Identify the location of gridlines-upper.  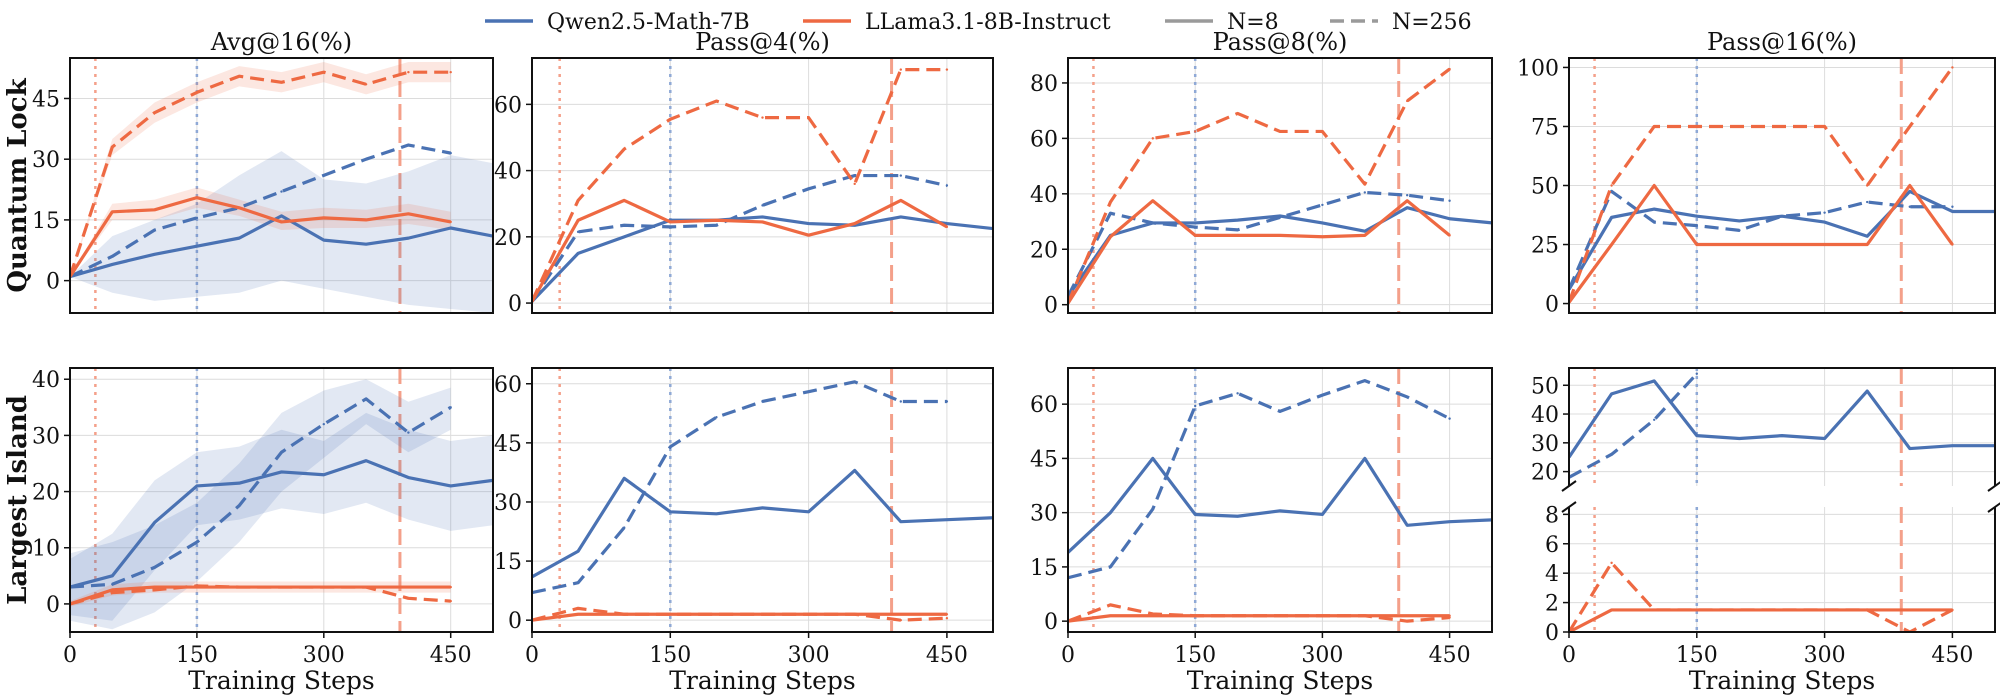
(1781, 427).